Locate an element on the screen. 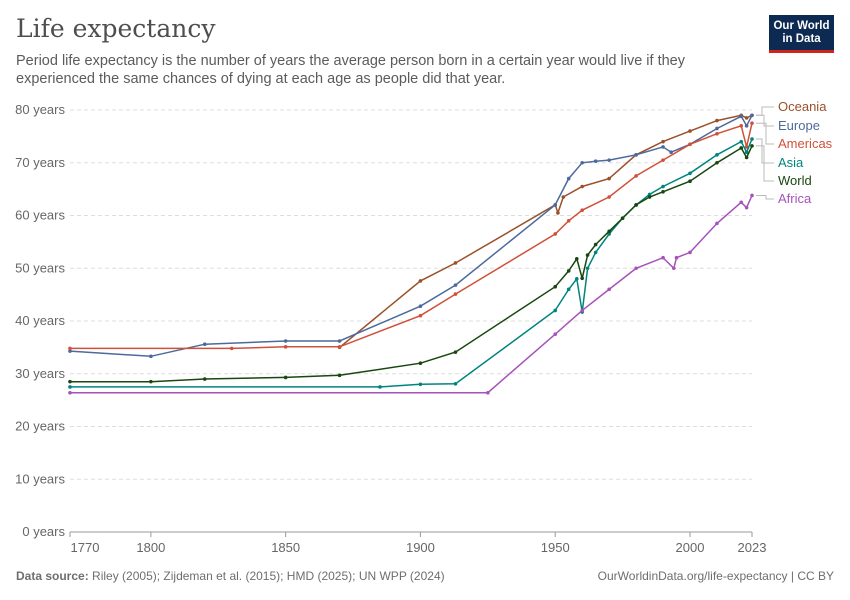 The image size is (850, 600). y-tick-label: 40 years is located at coordinates (40, 320).